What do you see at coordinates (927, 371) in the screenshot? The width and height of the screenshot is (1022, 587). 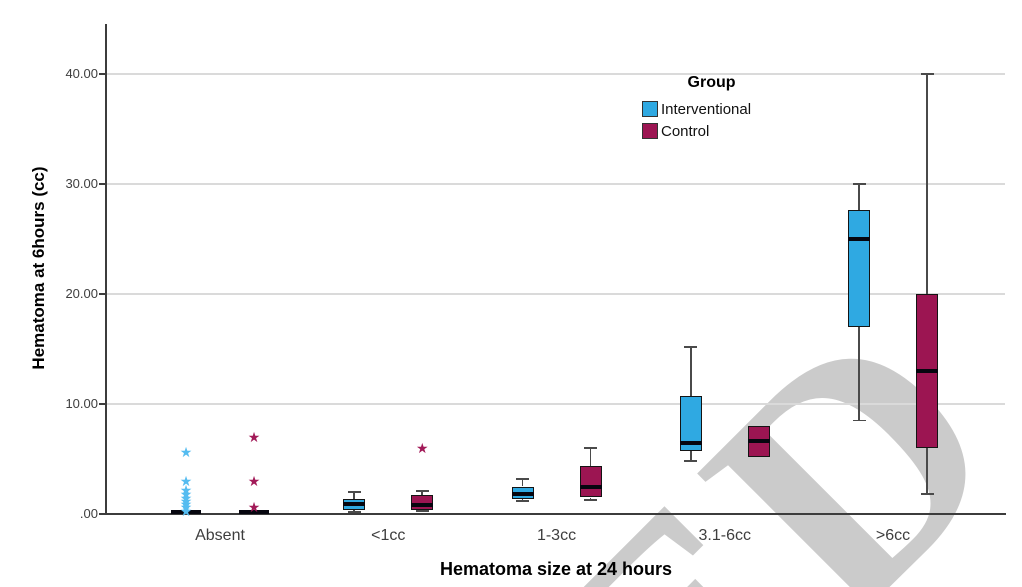 I see `median-control-6cc` at bounding box center [927, 371].